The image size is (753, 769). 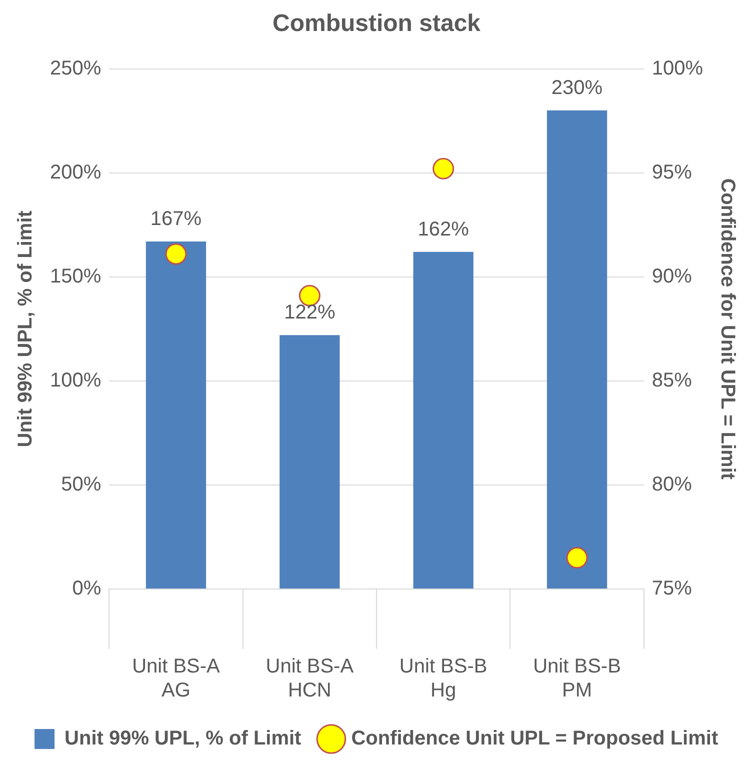 What do you see at coordinates (81, 484) in the screenshot?
I see `y-tick-label: 50%` at bounding box center [81, 484].